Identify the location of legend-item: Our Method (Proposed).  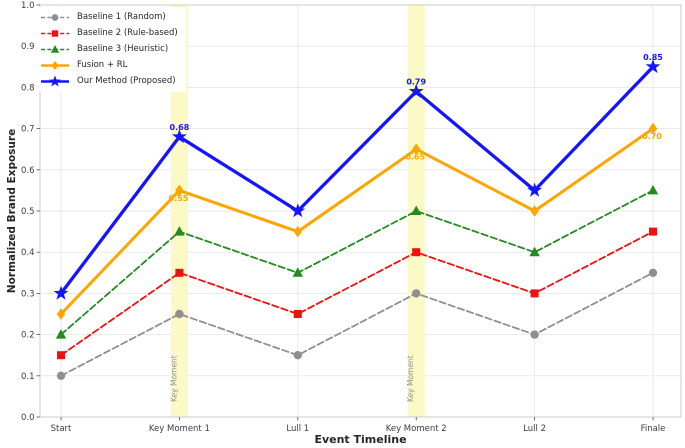
(109, 81).